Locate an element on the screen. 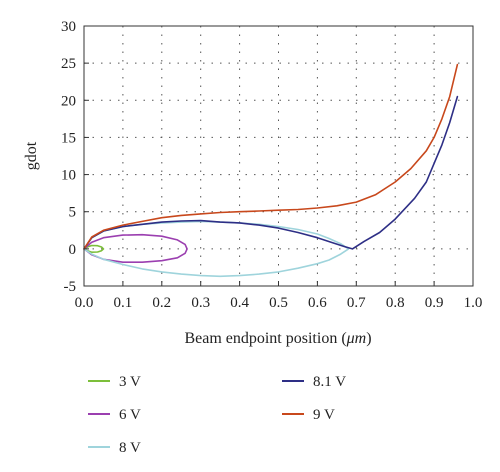  x-tick-label: 0.4 is located at coordinates (239, 303).